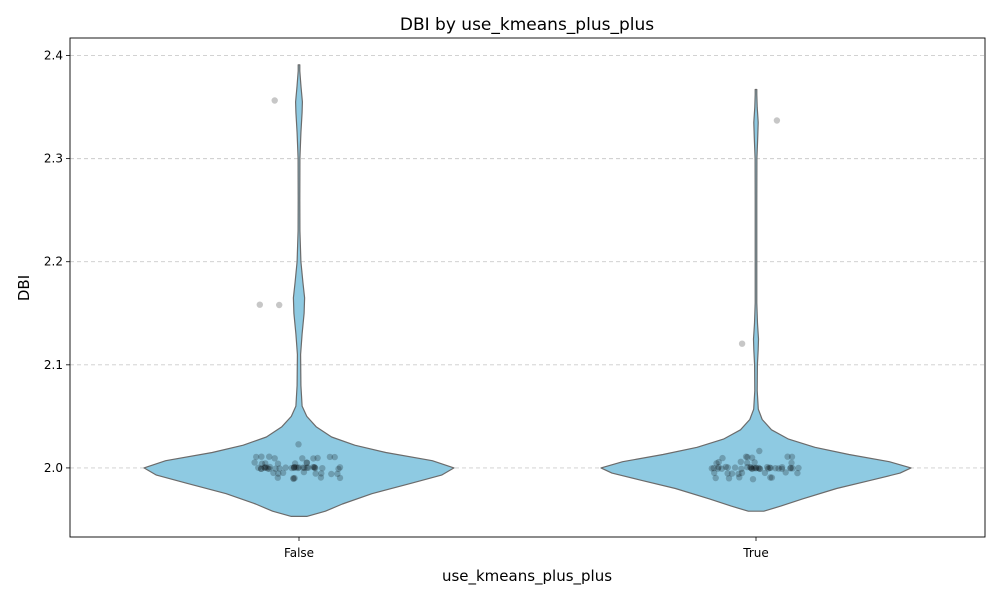 The image size is (1000, 600). What do you see at coordinates (299, 553) in the screenshot?
I see `x-tick-label-false: False` at bounding box center [299, 553].